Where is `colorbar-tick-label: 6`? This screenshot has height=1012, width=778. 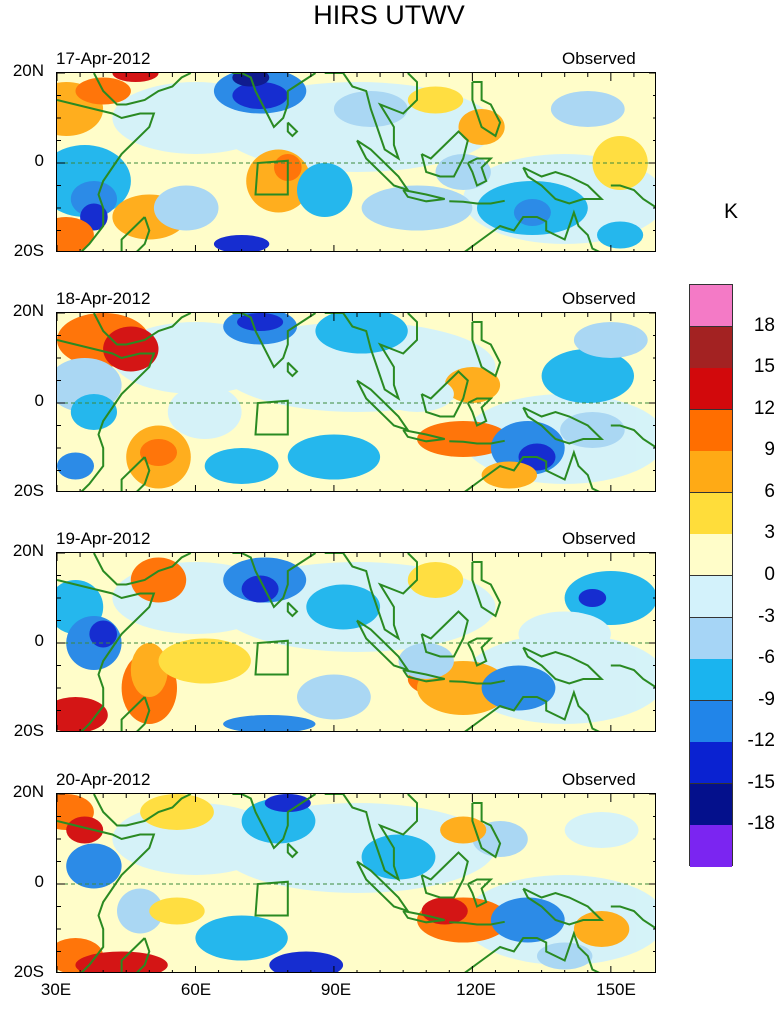 colorbar-tick-label: 6 is located at coordinates (769, 491).